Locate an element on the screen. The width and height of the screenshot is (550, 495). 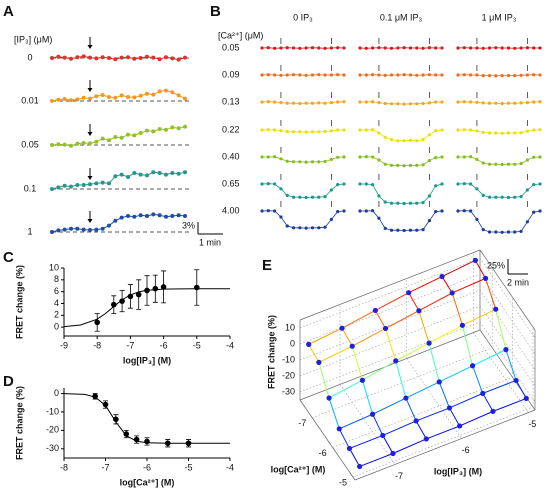
z-tick-label: 0 is located at coordinates (292, 343).